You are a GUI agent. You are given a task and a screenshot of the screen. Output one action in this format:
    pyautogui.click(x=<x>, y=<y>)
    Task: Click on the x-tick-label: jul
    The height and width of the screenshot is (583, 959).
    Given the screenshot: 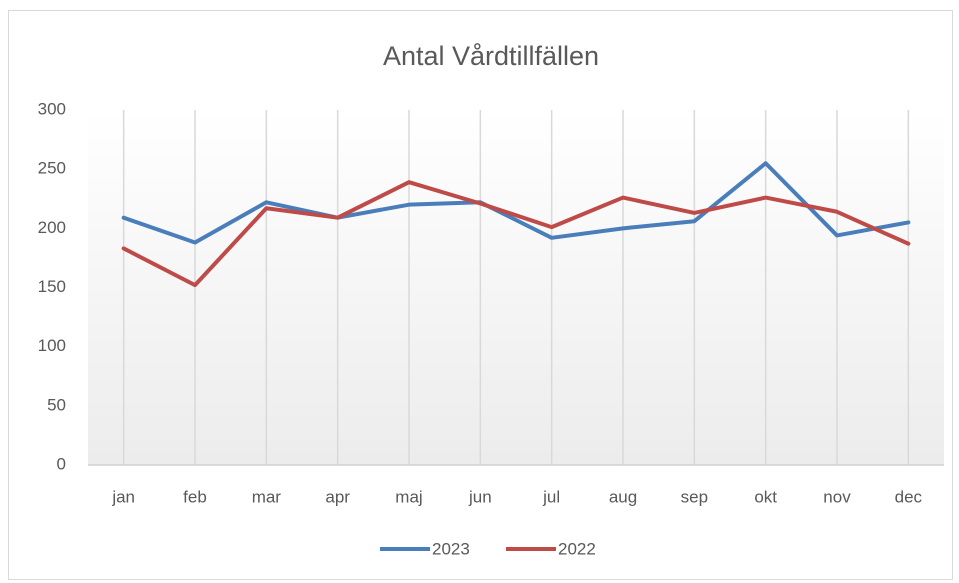 What is the action you would take?
    pyautogui.click(x=551, y=496)
    